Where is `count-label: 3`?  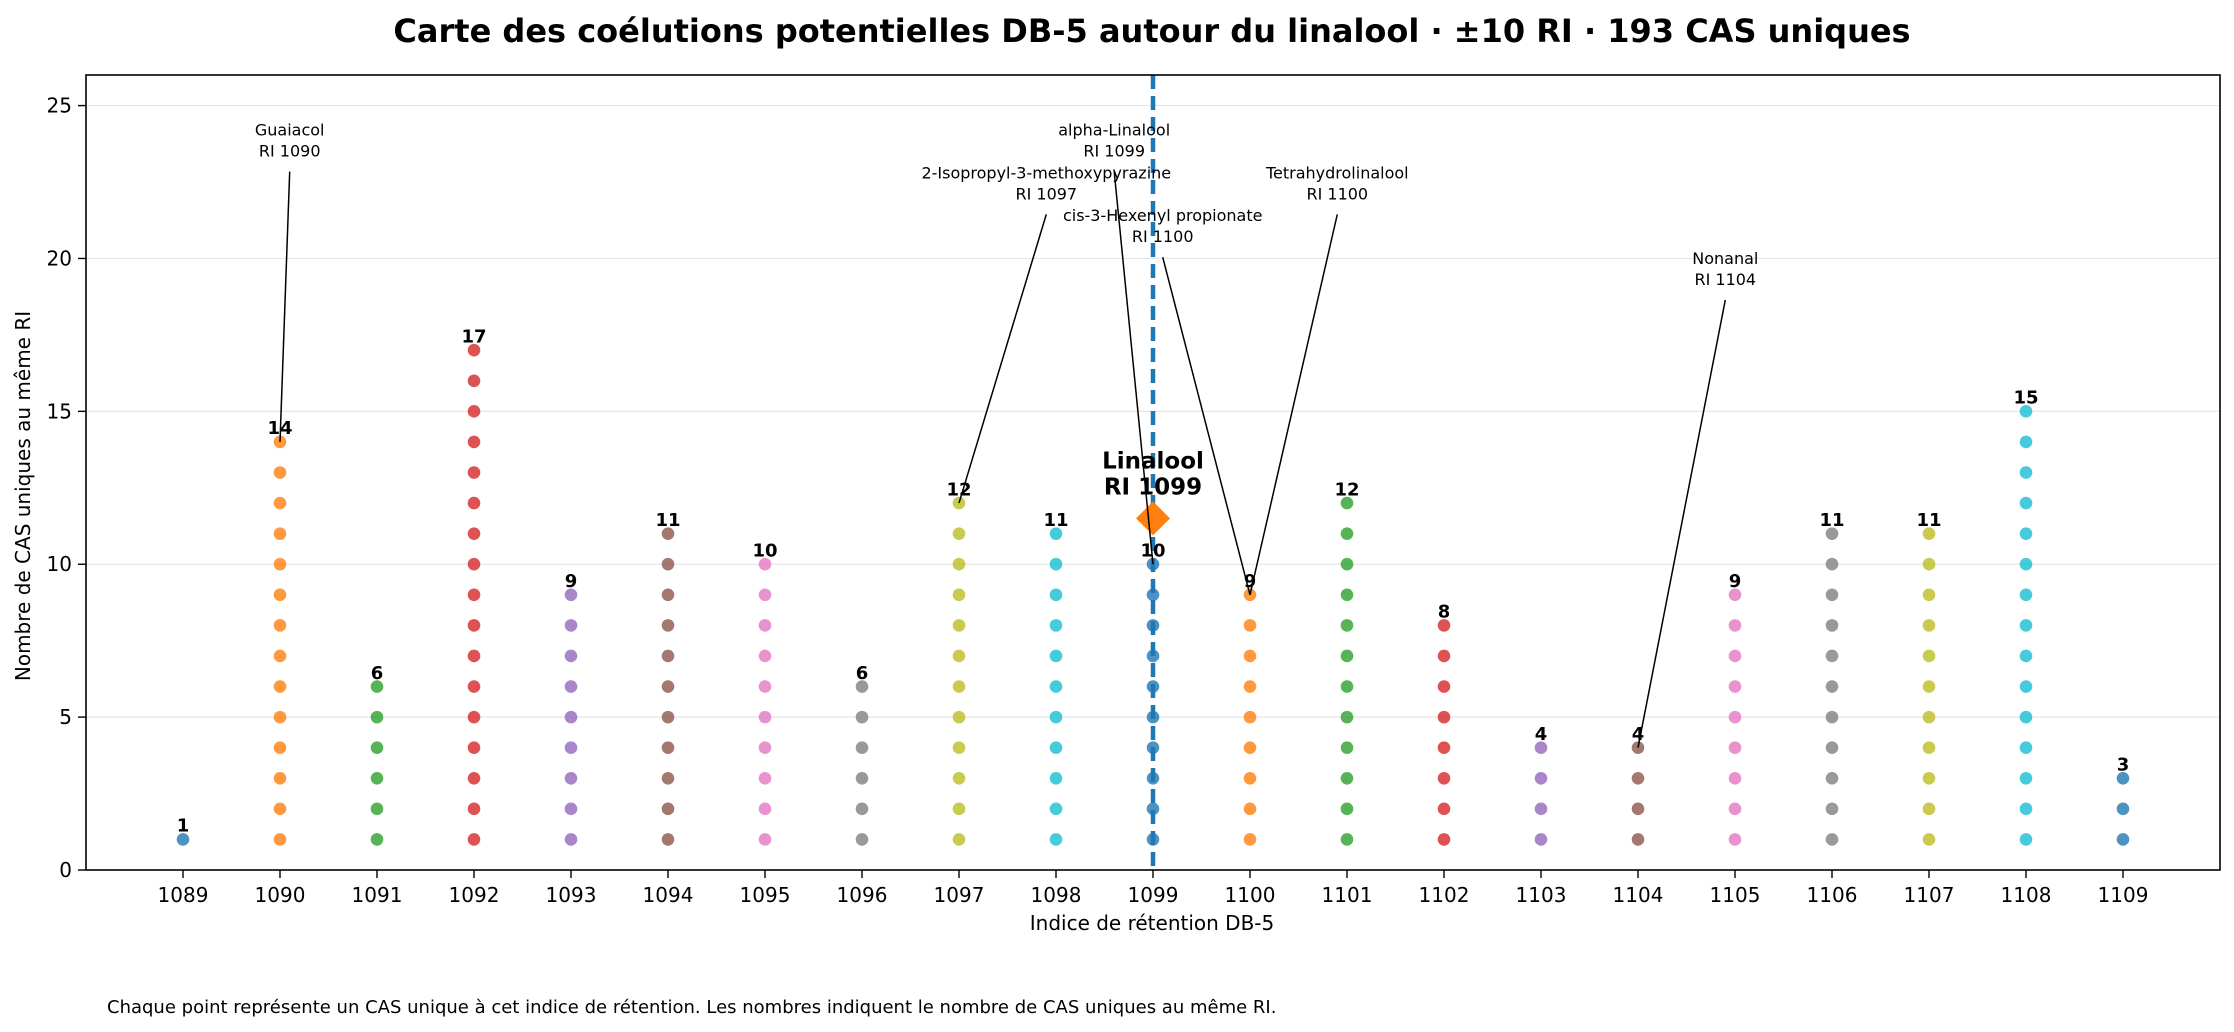 count-label: 3 is located at coordinates (2123, 765).